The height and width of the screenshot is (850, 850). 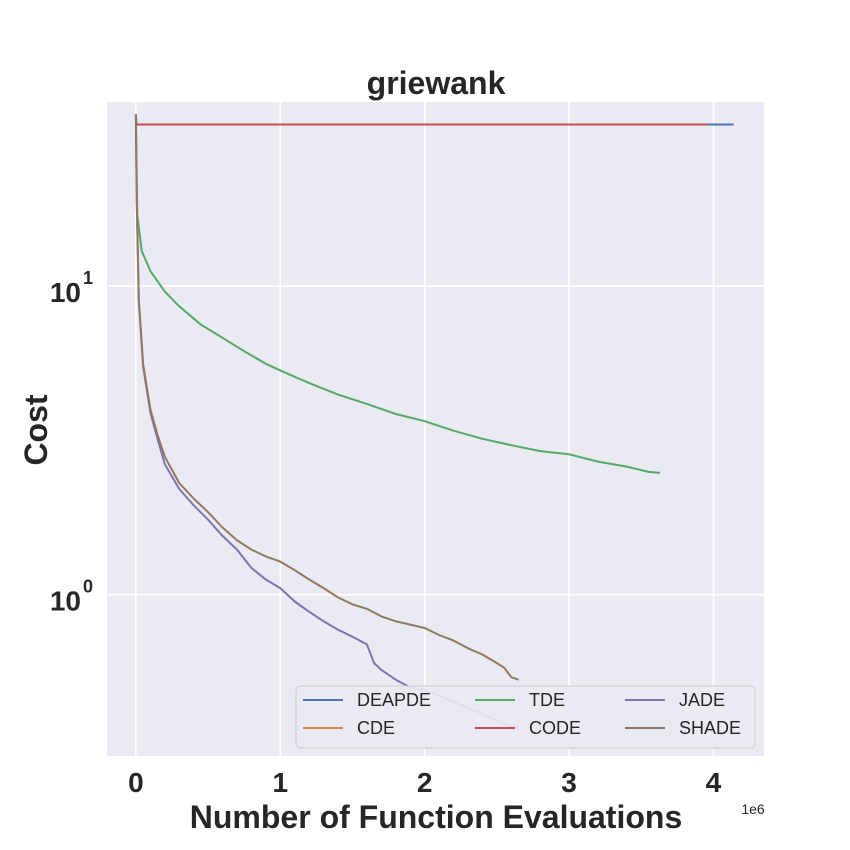 I want to click on x-axis-label: Number of Function Evaluations, so click(x=436, y=817).